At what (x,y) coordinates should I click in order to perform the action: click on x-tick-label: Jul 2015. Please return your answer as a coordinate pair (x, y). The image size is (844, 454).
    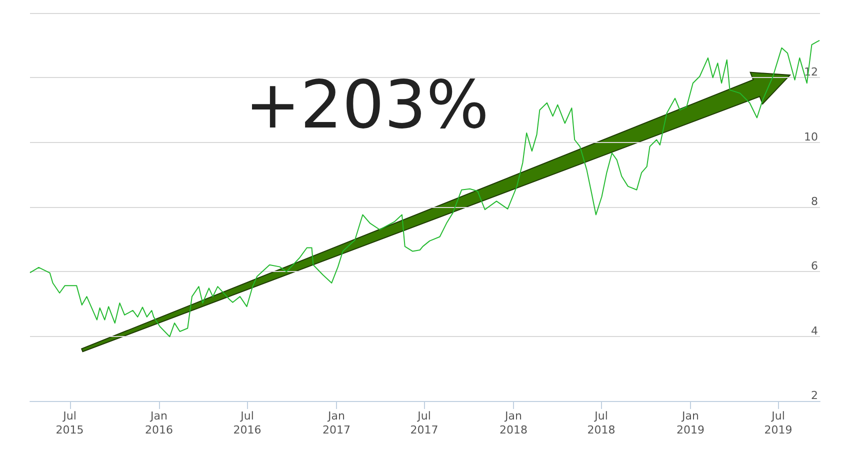
    Looking at the image, I should click on (70, 423).